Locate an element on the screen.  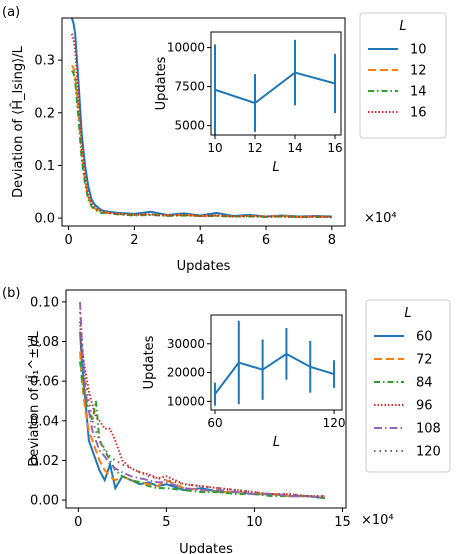
x-tick-label: 15 is located at coordinates (342, 522).